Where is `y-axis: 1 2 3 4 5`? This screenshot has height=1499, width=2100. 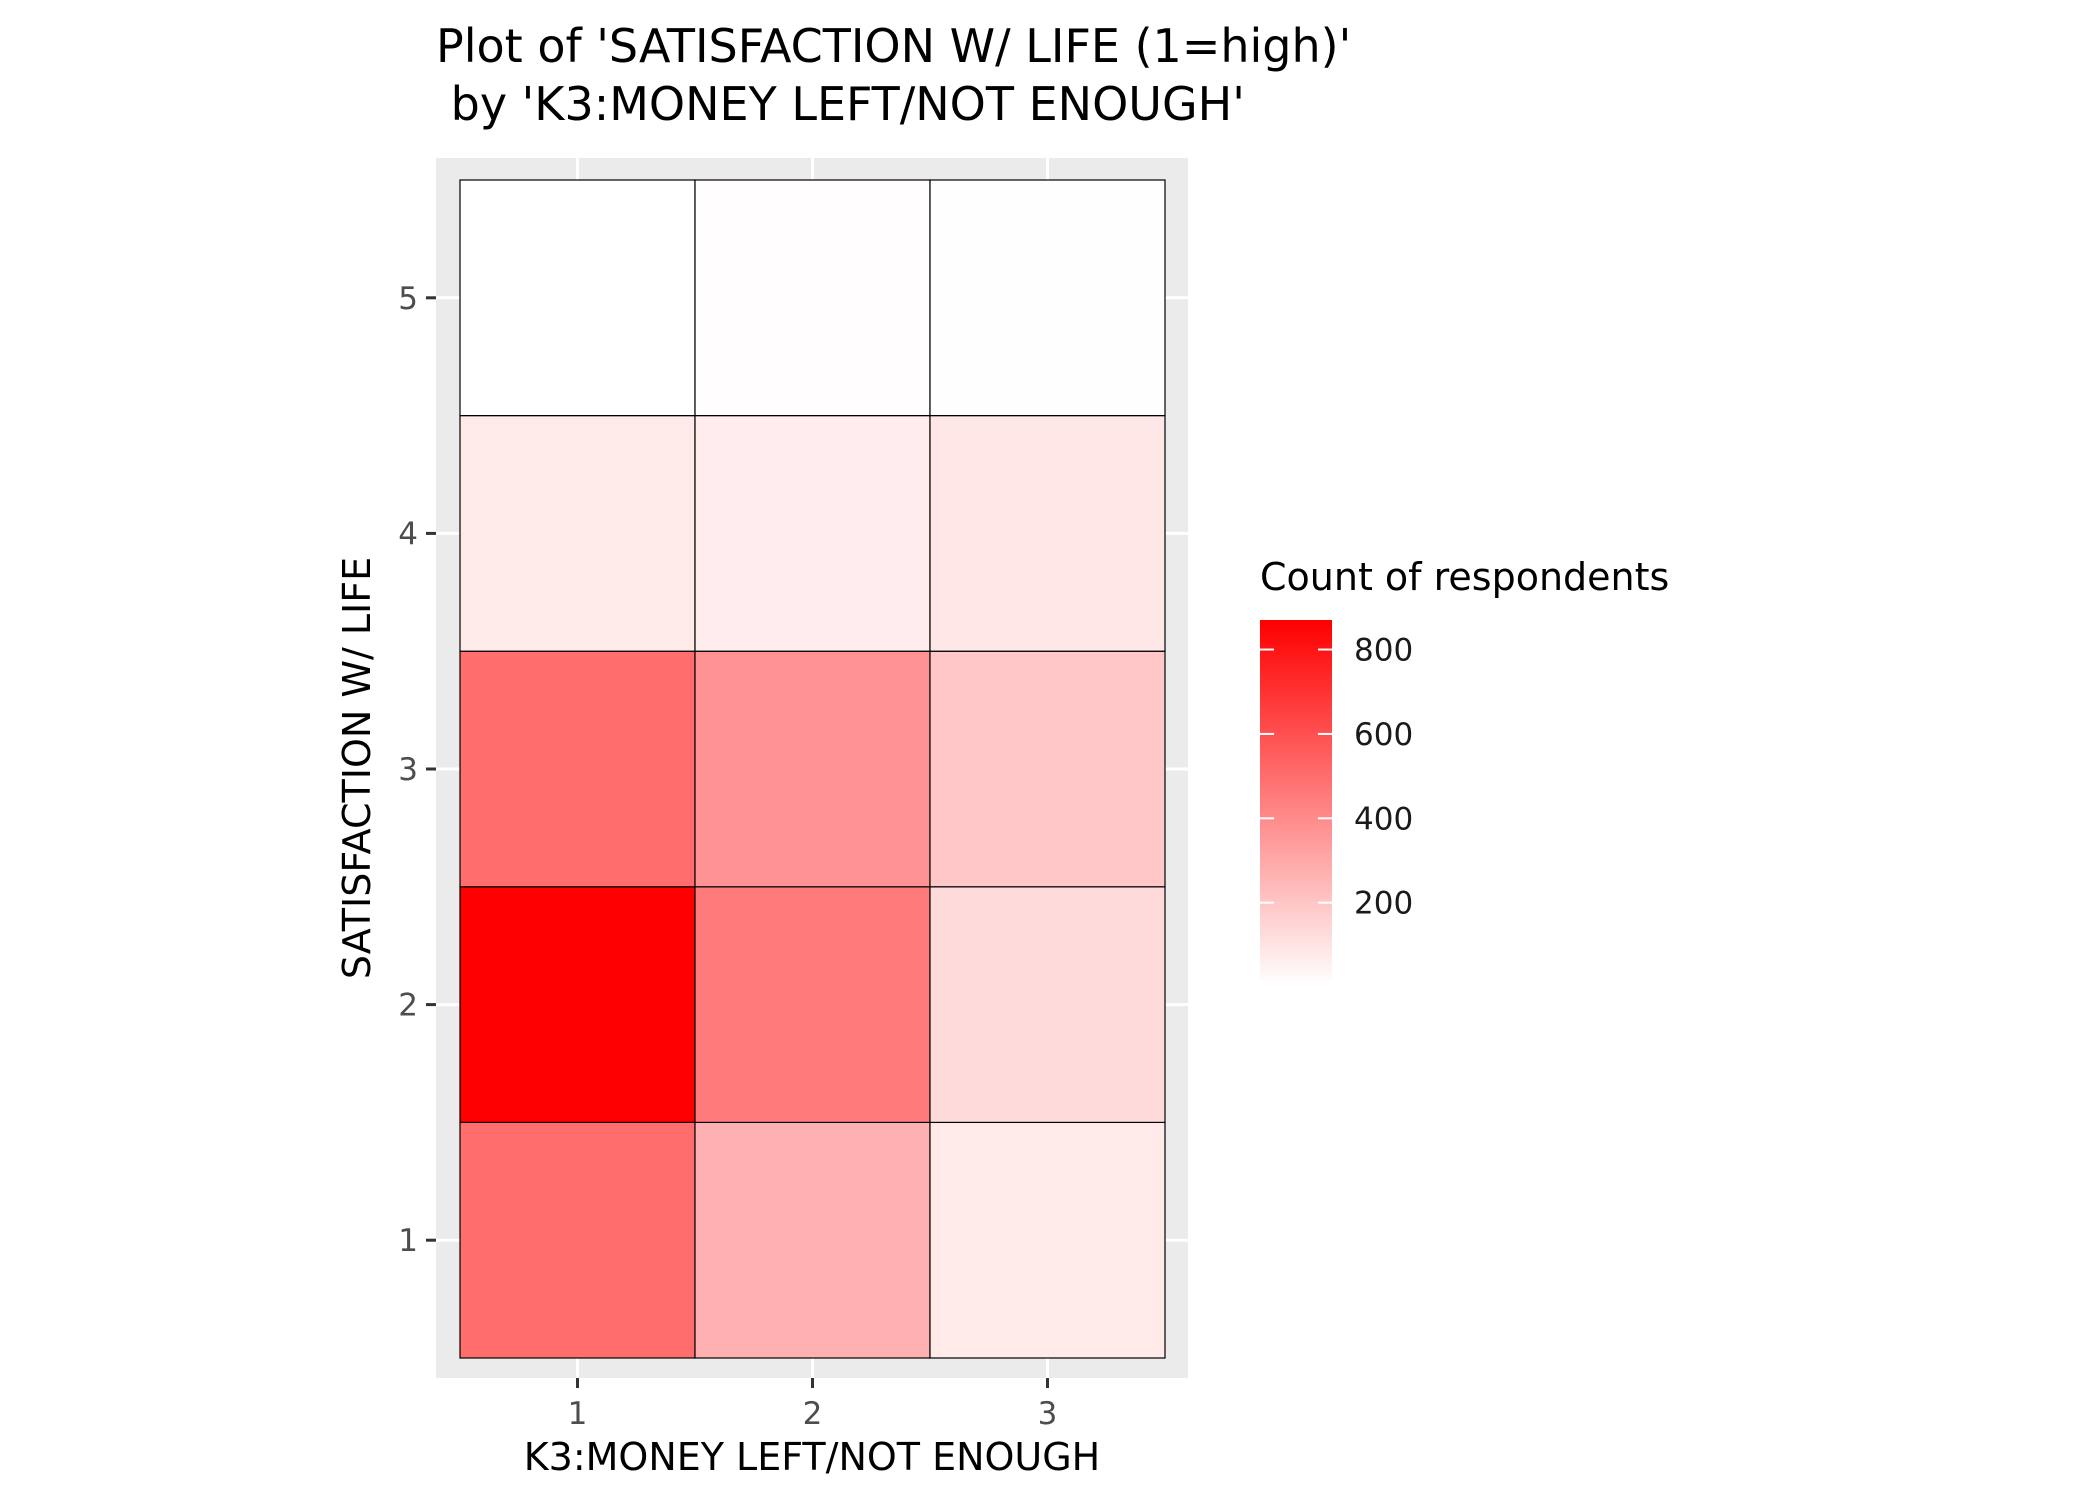 y-axis: 1 2 3 4 5 is located at coordinates (417, 770).